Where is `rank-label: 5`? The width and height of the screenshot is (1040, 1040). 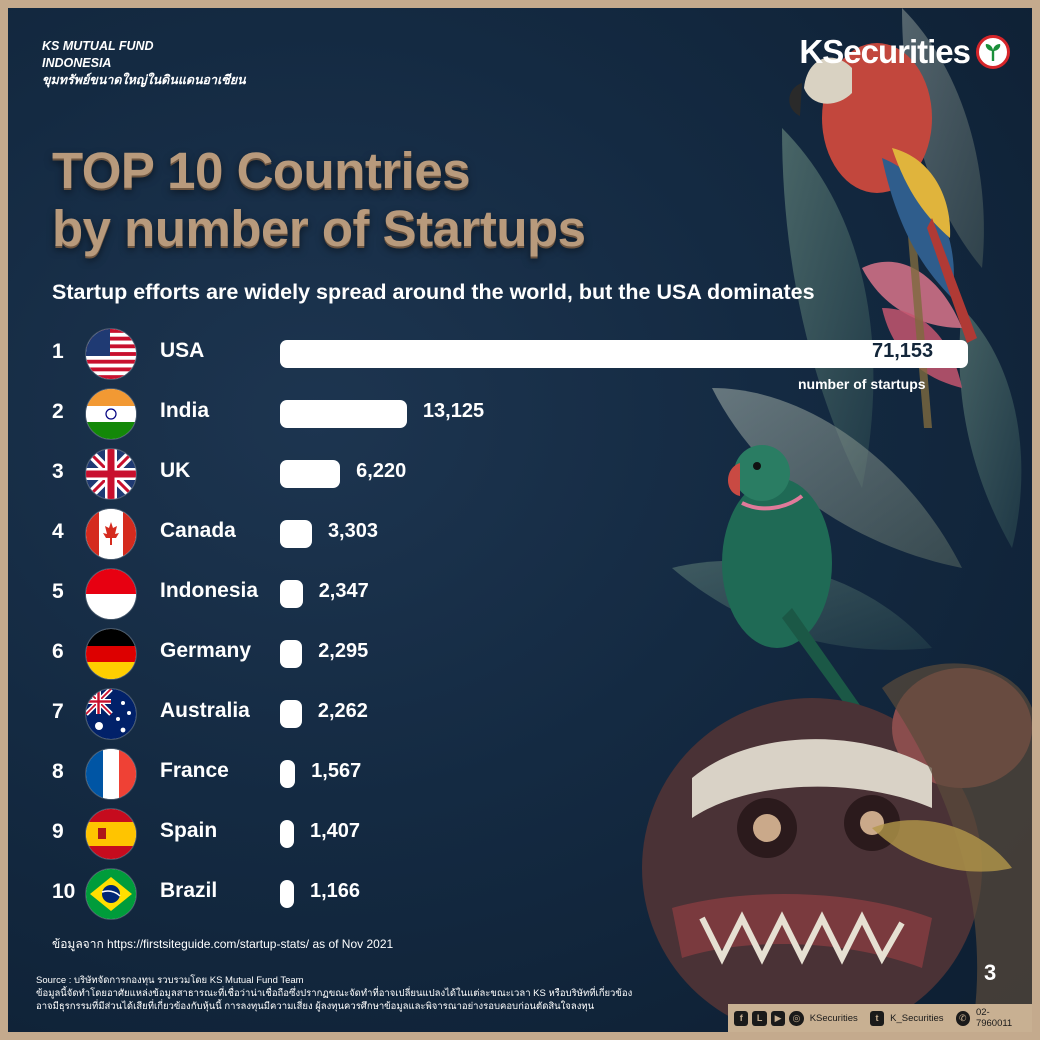
rank-label: 5 is located at coordinates (58, 591).